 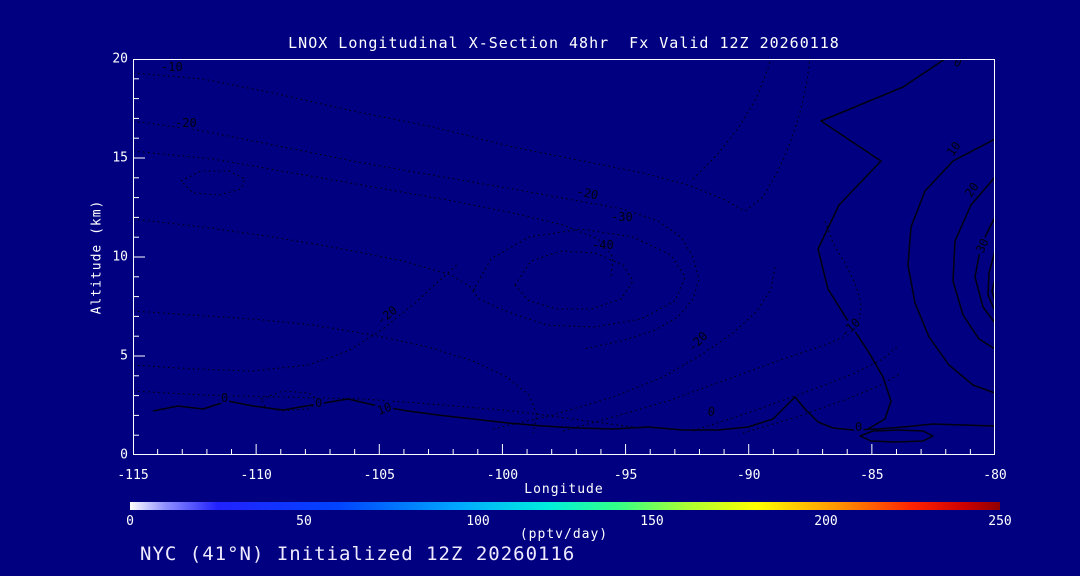 I want to click on x-axis-tick-label: -105, so click(x=379, y=475).